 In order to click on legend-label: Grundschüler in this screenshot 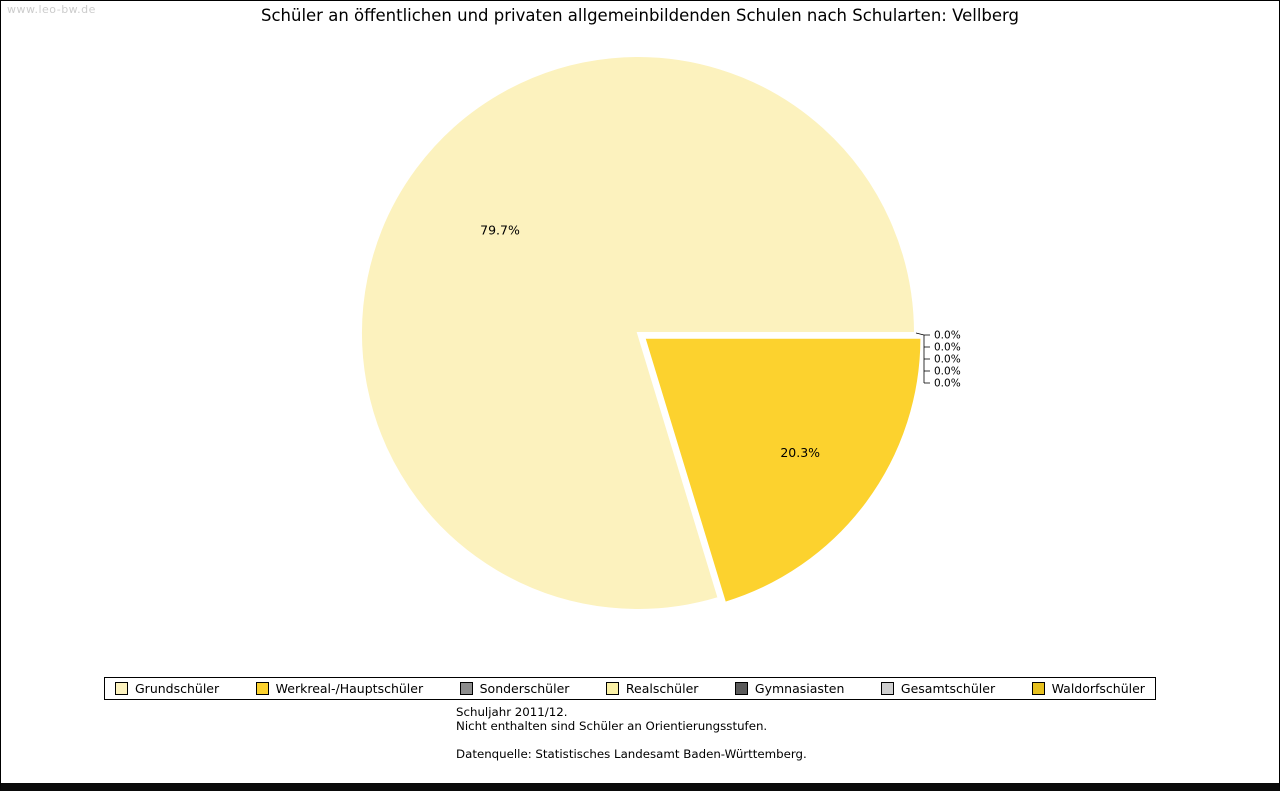, I will do `click(177, 688)`.